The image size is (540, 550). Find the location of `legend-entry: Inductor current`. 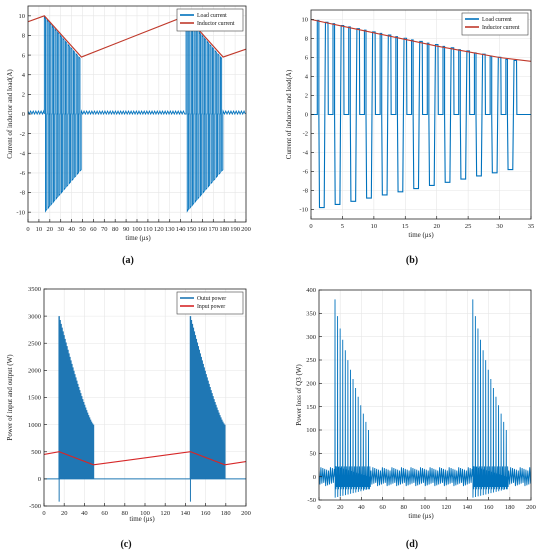

legend-entry: Inductor current is located at coordinates (216, 24).